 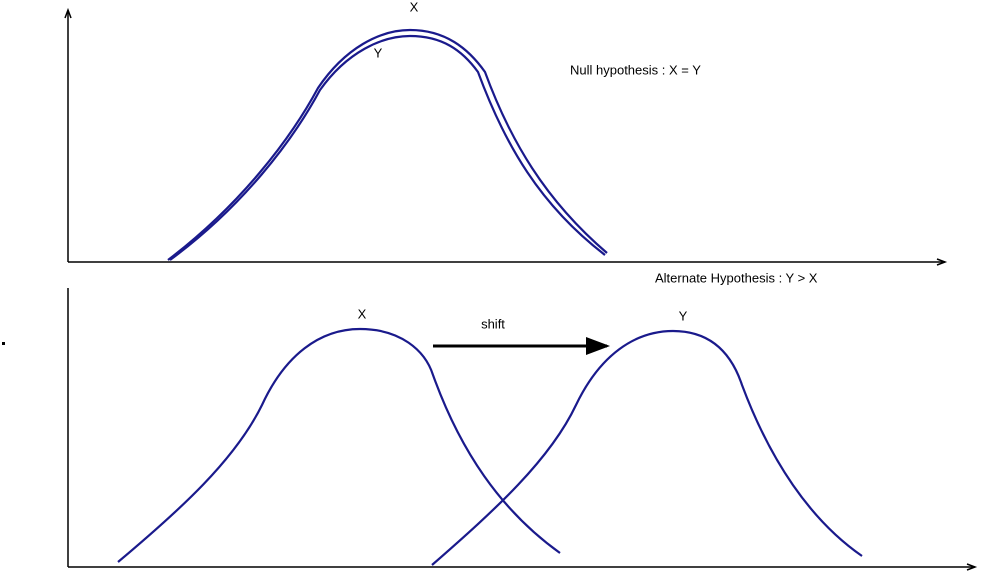 What do you see at coordinates (736, 277) in the screenshot?
I see `caption: Alternate Hypothesis : Y > X` at bounding box center [736, 277].